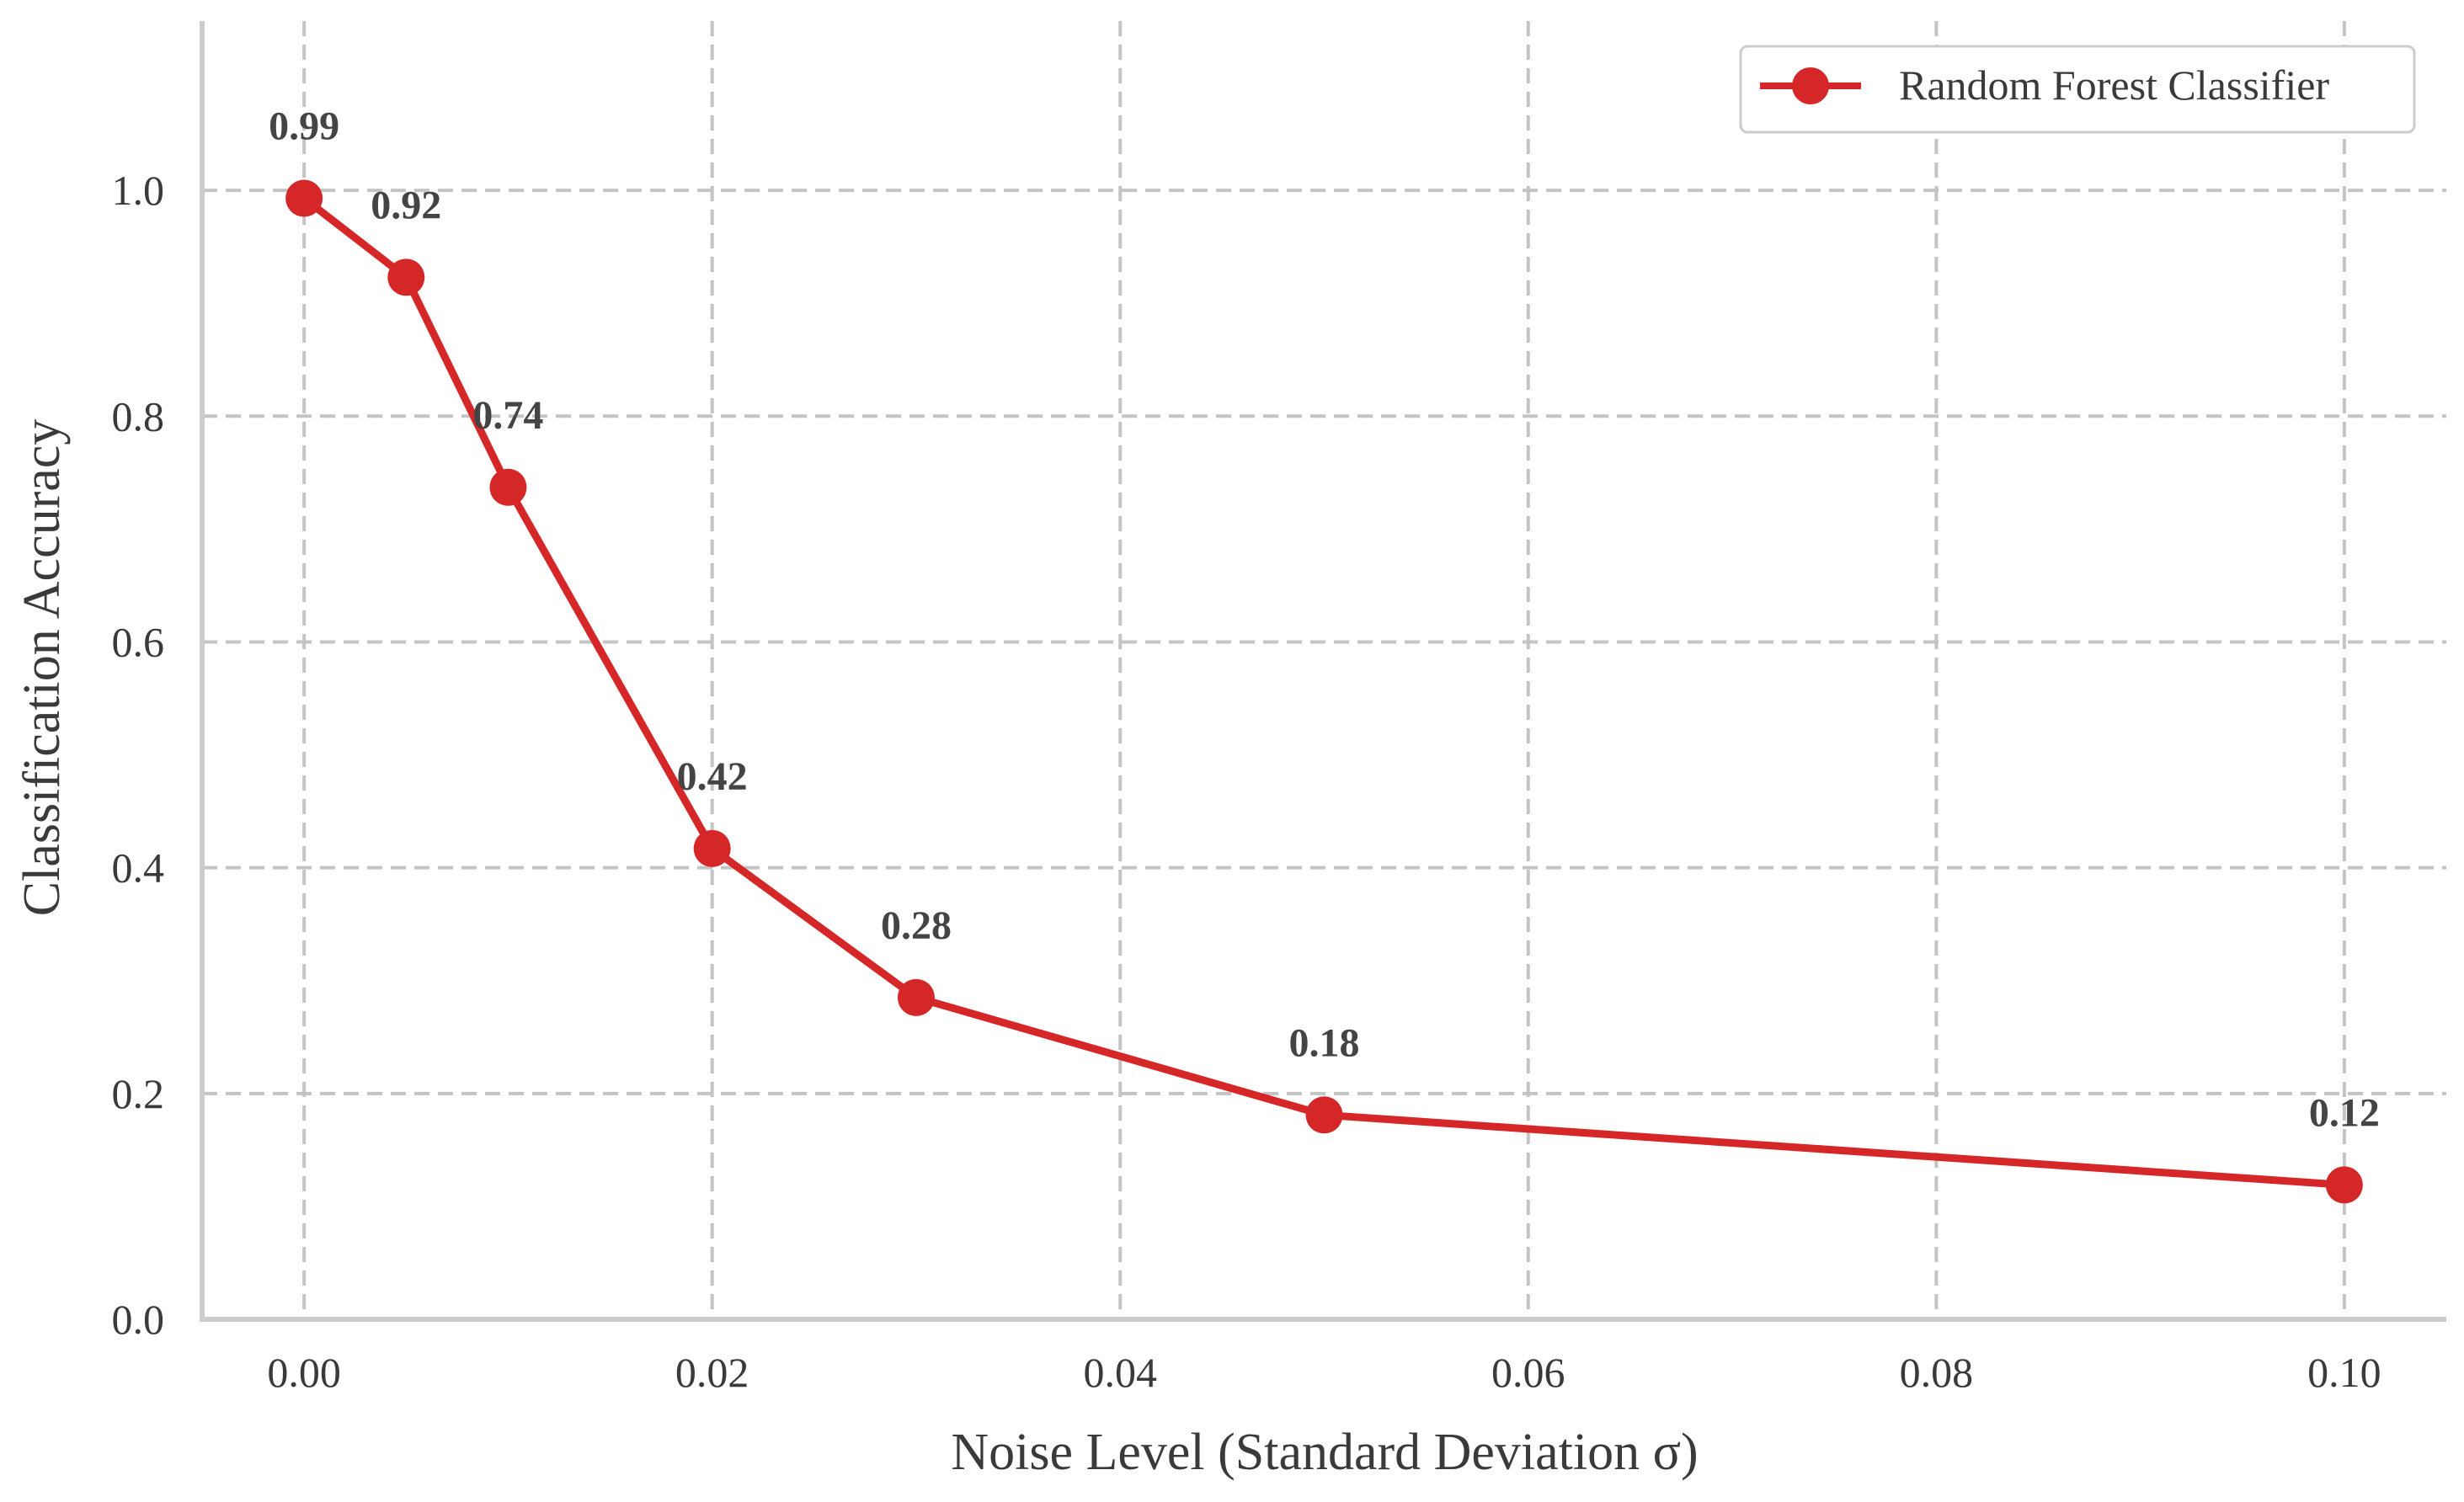 The width and height of the screenshot is (2464, 1502). Describe the element at coordinates (712, 1372) in the screenshot. I see `x-tick-label: 0.02` at that location.